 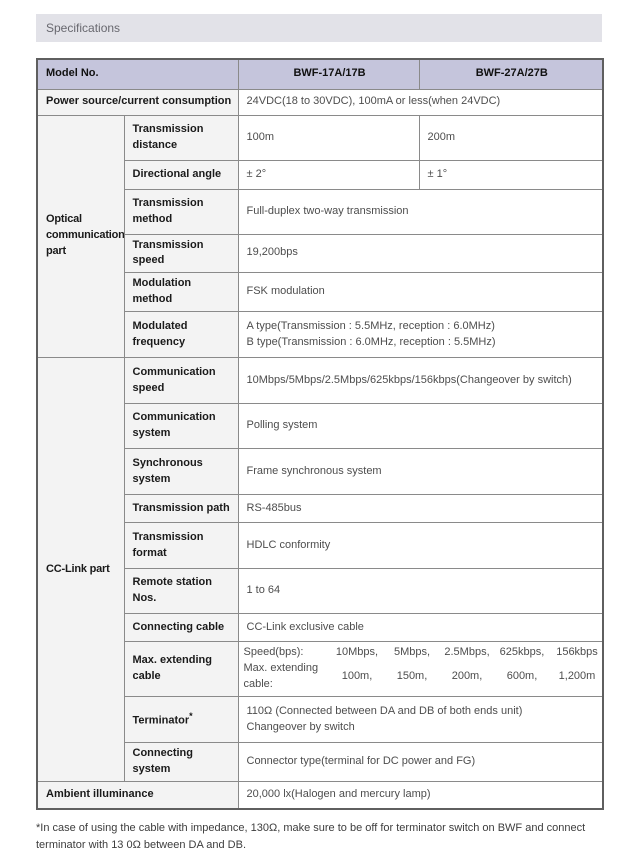 I want to click on table-row: Remote station Nos. 1 to 64, so click(x=320, y=591).